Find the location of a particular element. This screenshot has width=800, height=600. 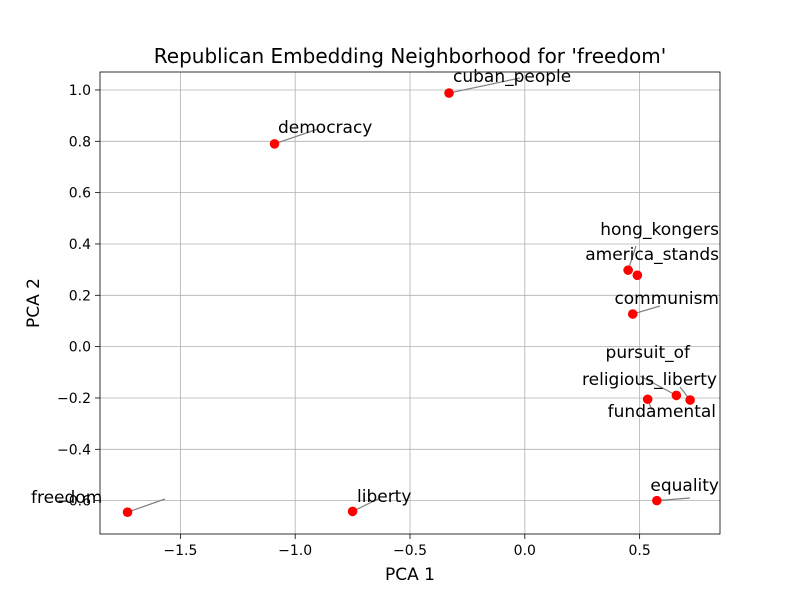

point-label: america_stands is located at coordinates (652, 255).